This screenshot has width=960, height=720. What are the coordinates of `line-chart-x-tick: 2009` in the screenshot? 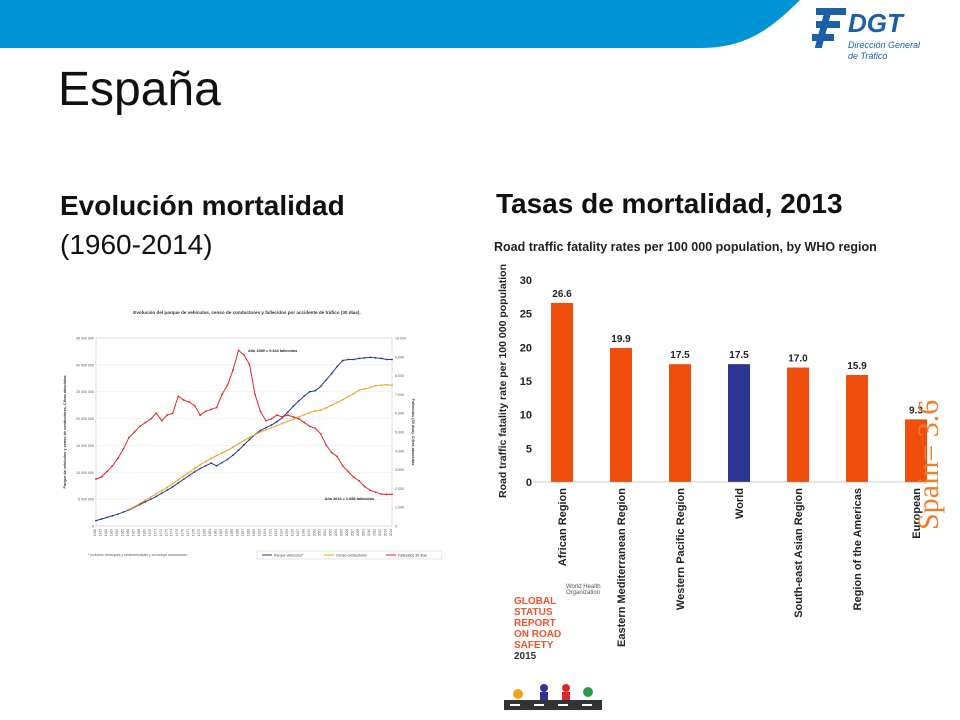 It's located at (364, 532).